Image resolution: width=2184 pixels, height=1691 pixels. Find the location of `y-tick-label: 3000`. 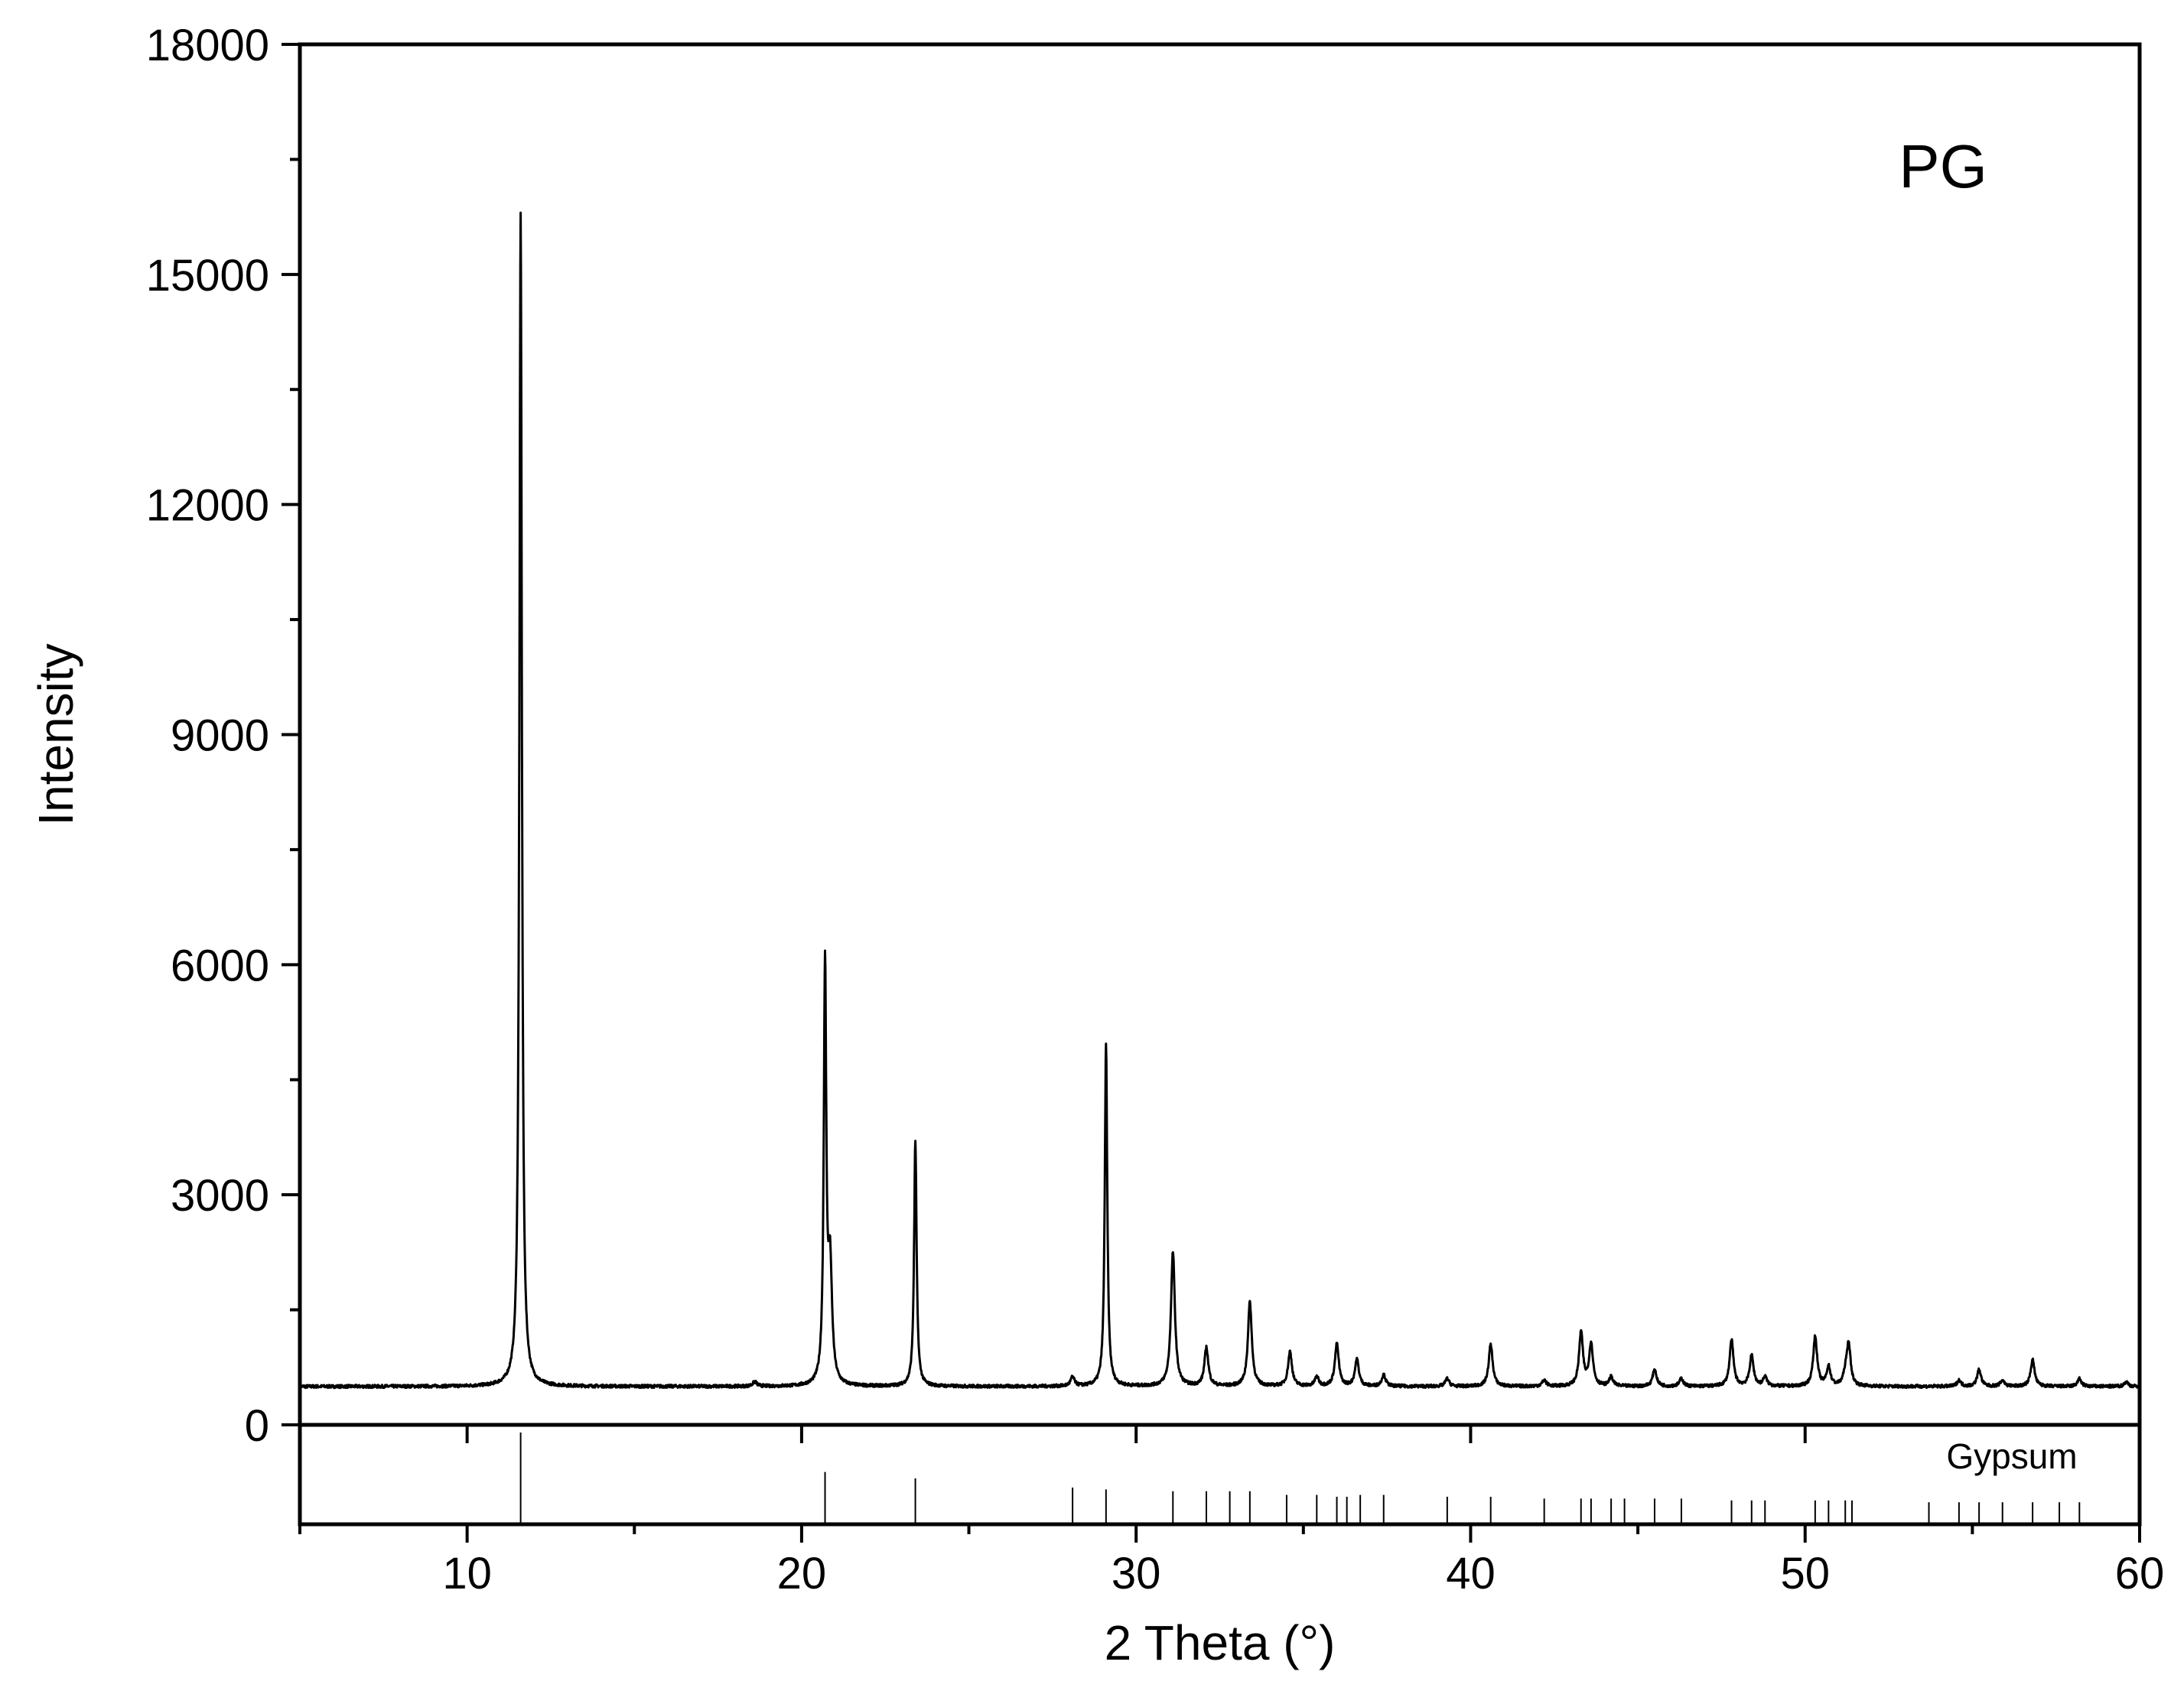

y-tick-label: 3000 is located at coordinates (220, 1196).